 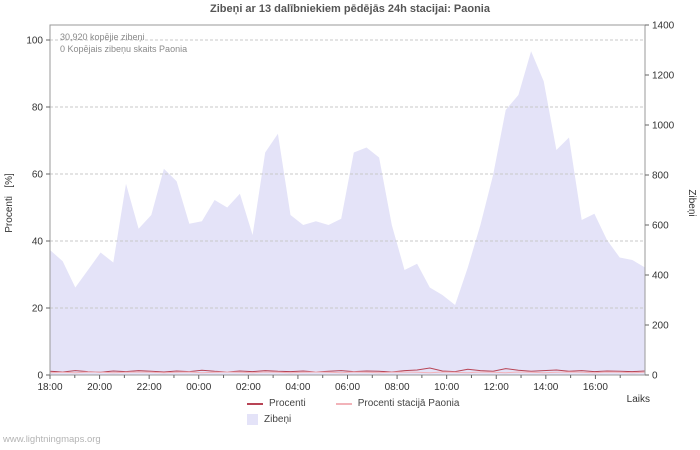 I want to click on svg-text: 600, so click(x=660, y=226).